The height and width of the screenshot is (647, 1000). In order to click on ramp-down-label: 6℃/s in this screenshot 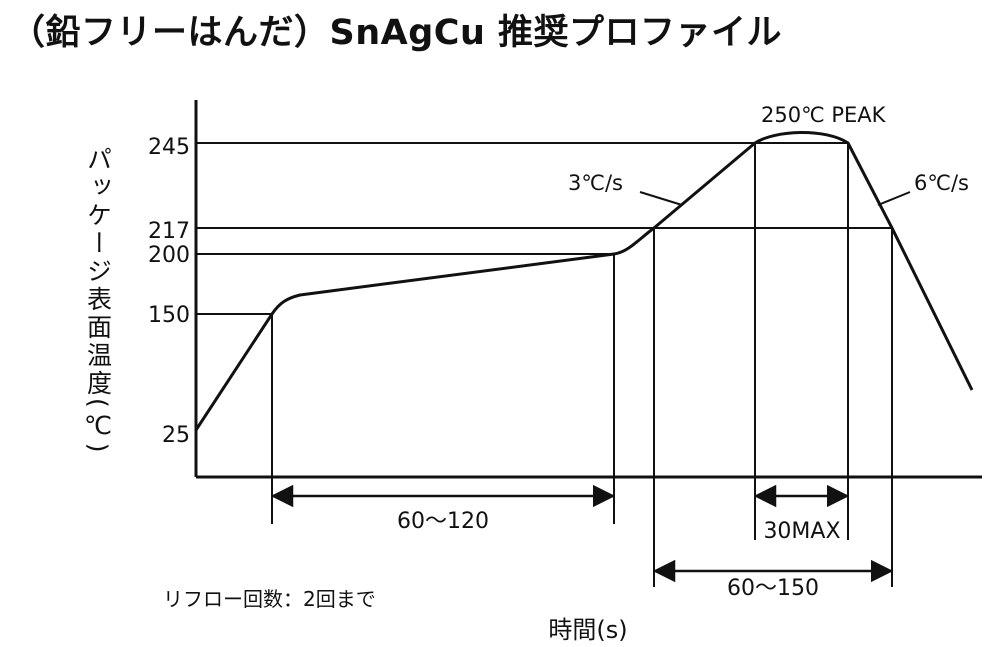, I will do `click(941, 183)`.